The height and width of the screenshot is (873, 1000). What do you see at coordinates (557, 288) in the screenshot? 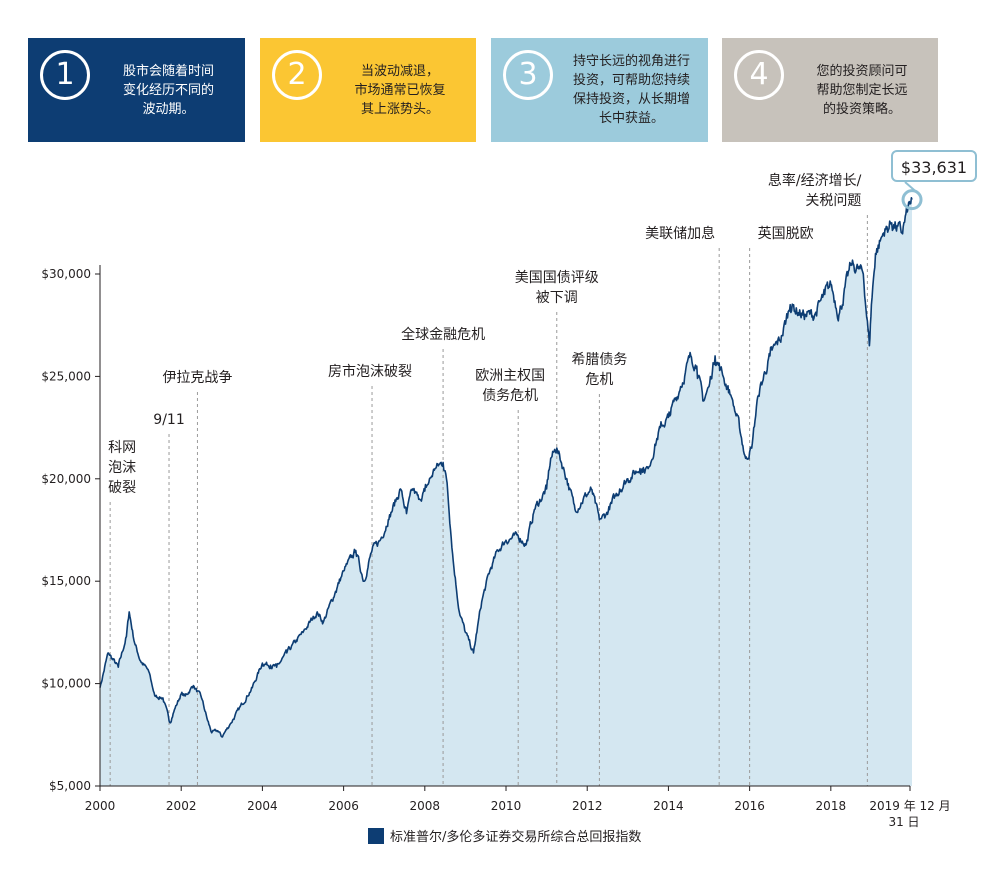
I see `event-label: 美国国债评级被下调` at bounding box center [557, 288].